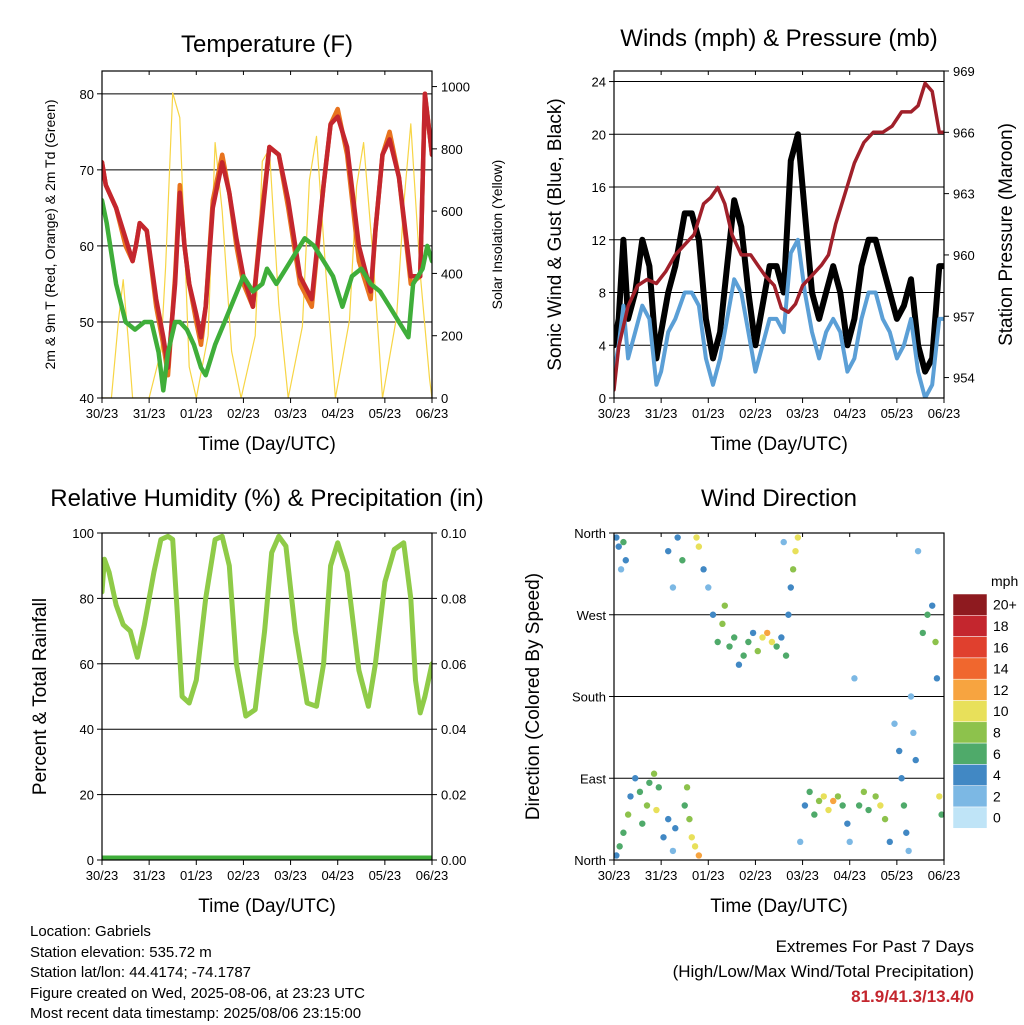  I want to click on station-latlon: Station lat/lon: 44.4174; -74.1787, so click(141, 972).